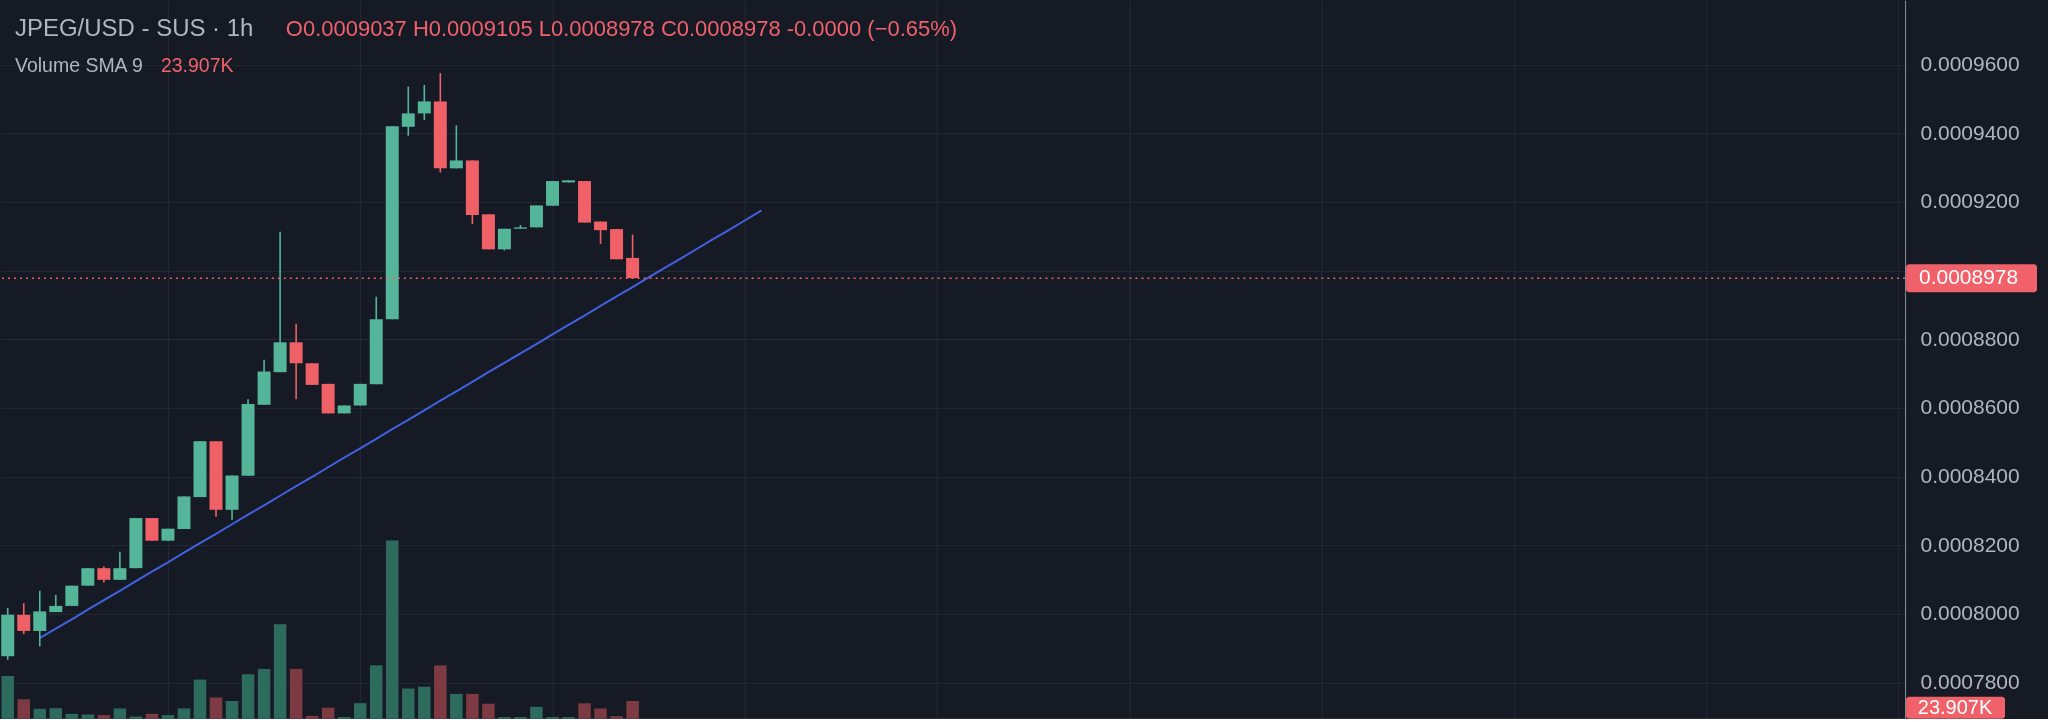 Image resolution: width=2048 pixels, height=722 pixels. I want to click on y-tick-label: 0.0008400, so click(1970, 476).